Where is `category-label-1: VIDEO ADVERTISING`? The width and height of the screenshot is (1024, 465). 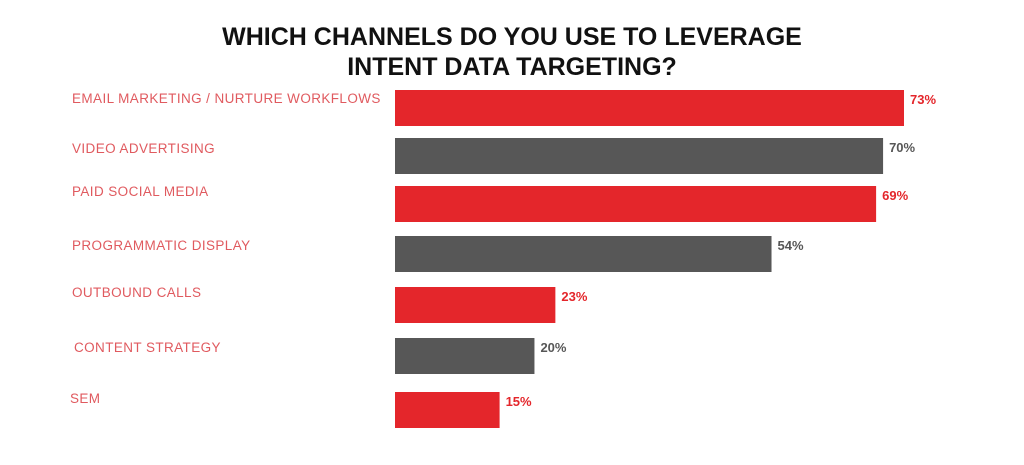 category-label-1: VIDEO ADVERTISING is located at coordinates (143, 148).